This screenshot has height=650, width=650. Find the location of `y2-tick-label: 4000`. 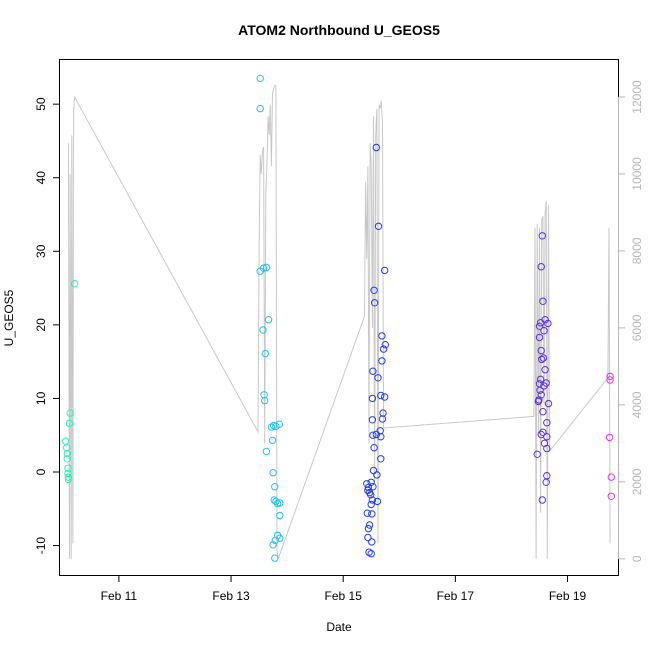

y2-tick-label: 4000 is located at coordinates (637, 404).